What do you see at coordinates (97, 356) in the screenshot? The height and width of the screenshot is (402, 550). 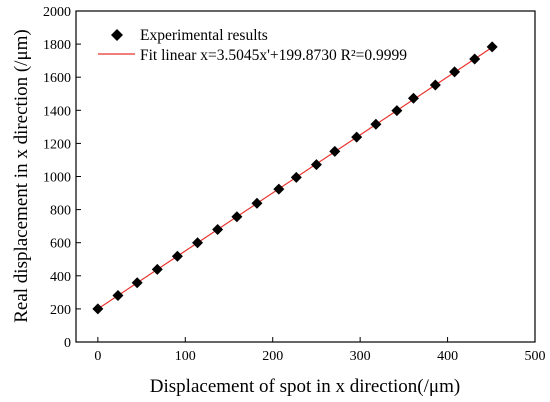 I see `x-tick-label: 0` at bounding box center [97, 356].